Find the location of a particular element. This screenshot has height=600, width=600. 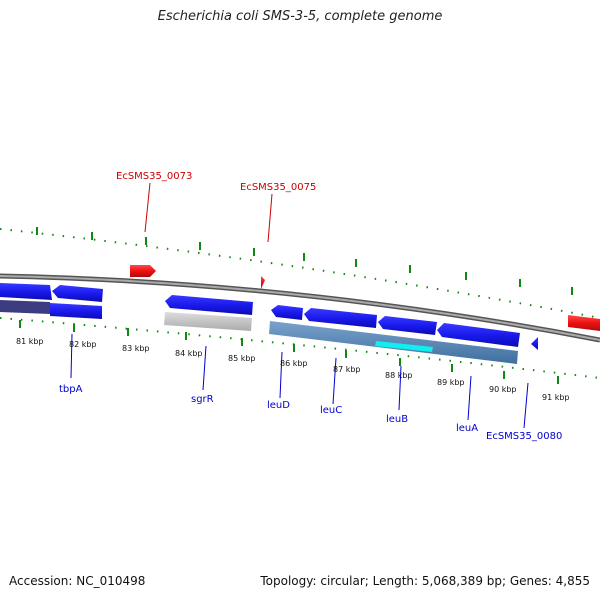

lower-tick-track is located at coordinates (300, 348).